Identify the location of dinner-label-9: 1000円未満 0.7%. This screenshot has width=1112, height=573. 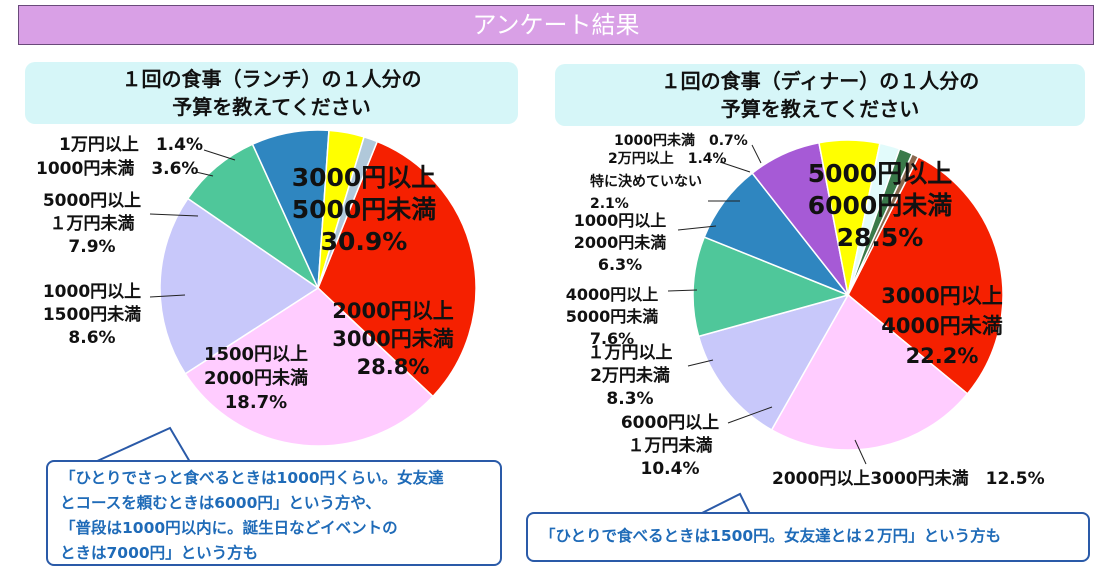
(681, 140).